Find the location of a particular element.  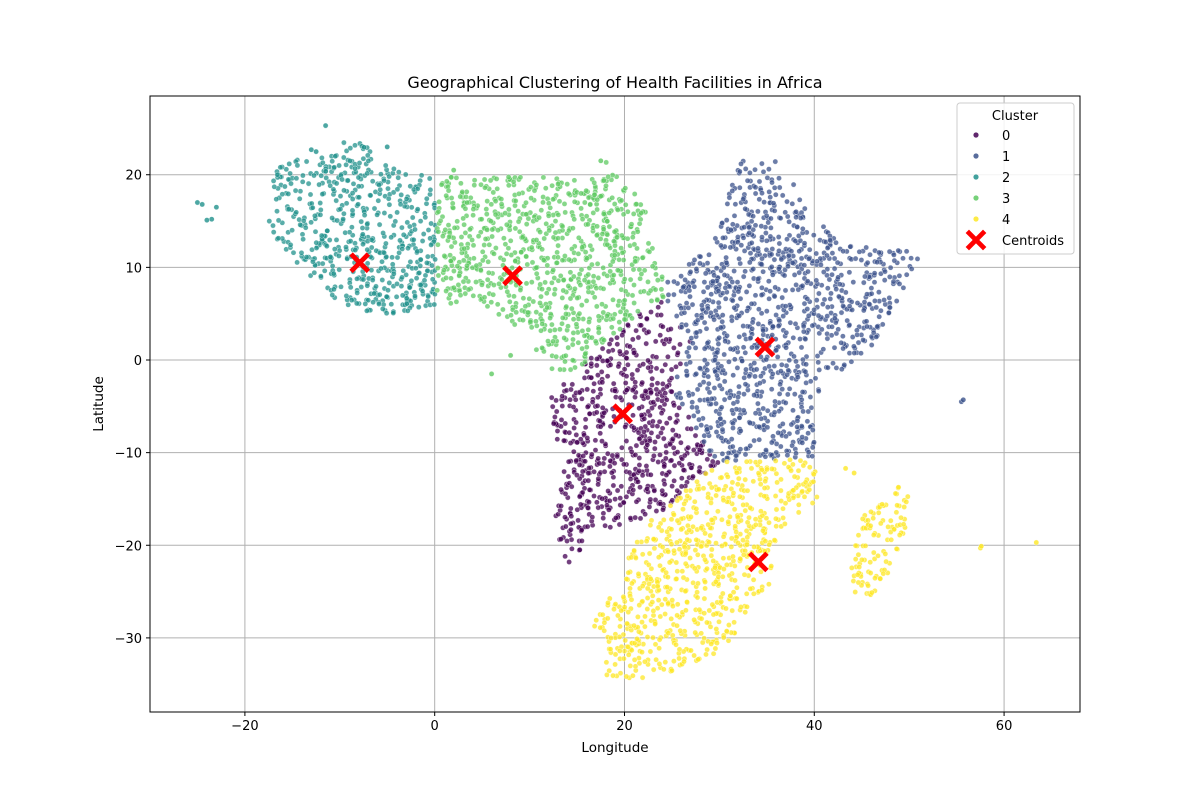

x-tick-label: 40 is located at coordinates (814, 726).